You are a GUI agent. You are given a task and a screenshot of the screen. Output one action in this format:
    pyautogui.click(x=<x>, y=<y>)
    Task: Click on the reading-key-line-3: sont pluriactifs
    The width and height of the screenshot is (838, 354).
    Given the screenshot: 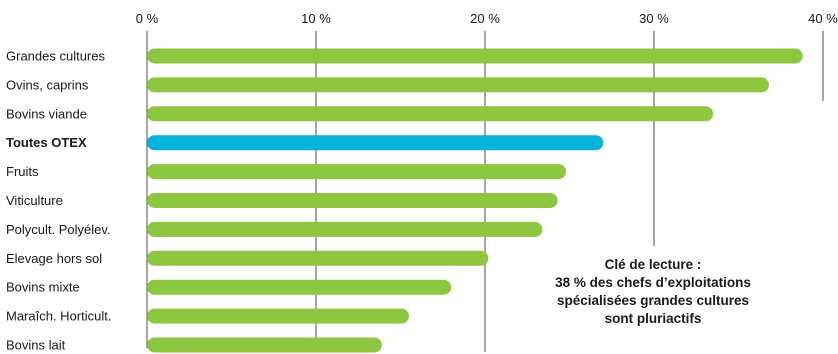 What is the action you would take?
    pyautogui.click(x=653, y=318)
    